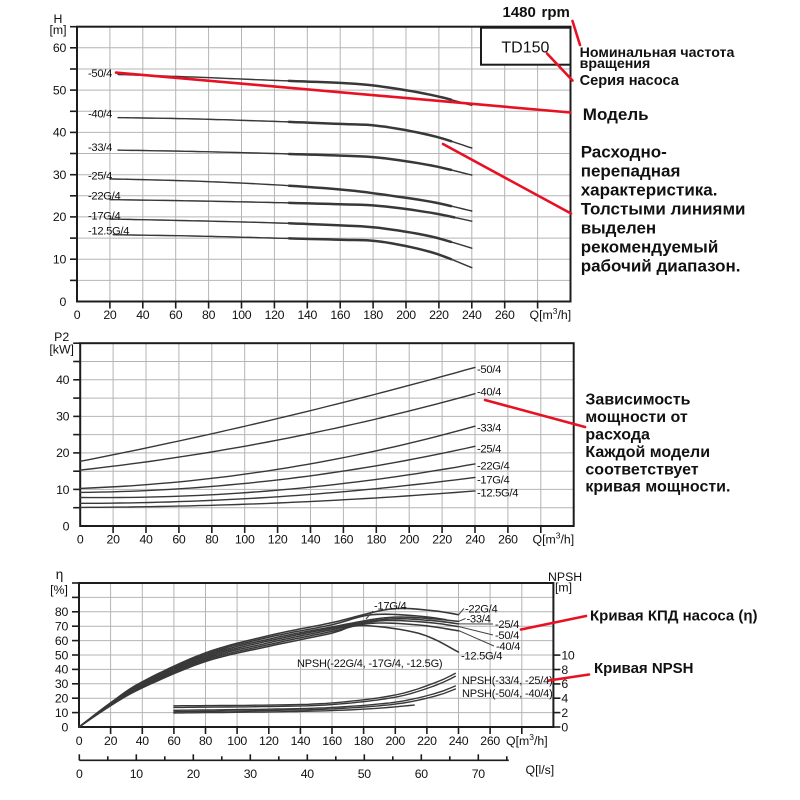 The height and width of the screenshot is (800, 800). I want to click on svg-text: 4, so click(564, 699).